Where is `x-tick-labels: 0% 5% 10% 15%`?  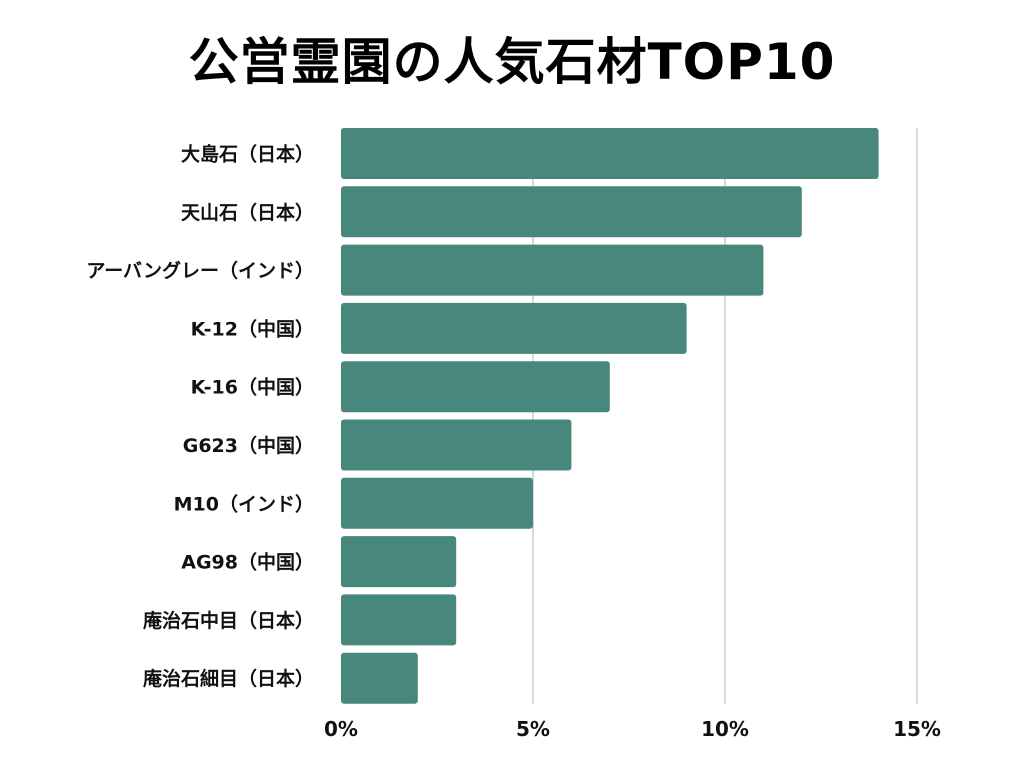
x-tick-labels: 0% 5% 10% 15% is located at coordinates (632, 729).